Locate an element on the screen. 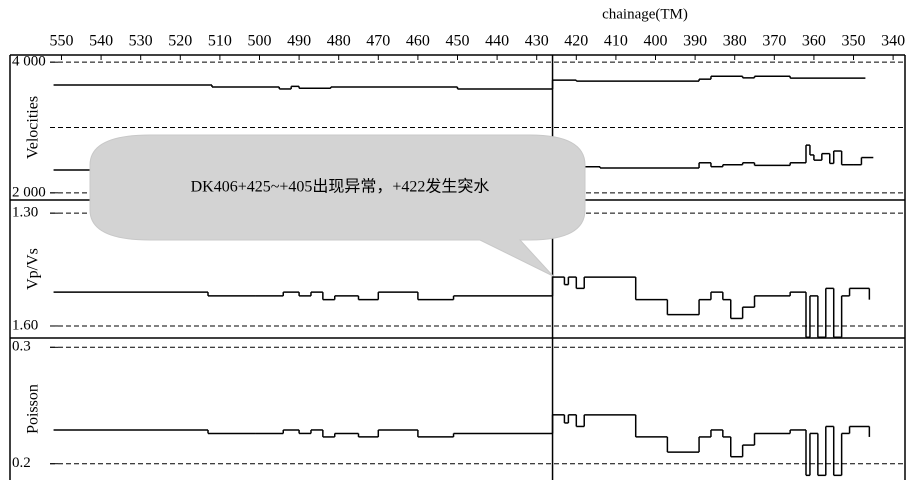 The width and height of the screenshot is (908, 480). x-tick-label: 550 is located at coordinates (61, 41).